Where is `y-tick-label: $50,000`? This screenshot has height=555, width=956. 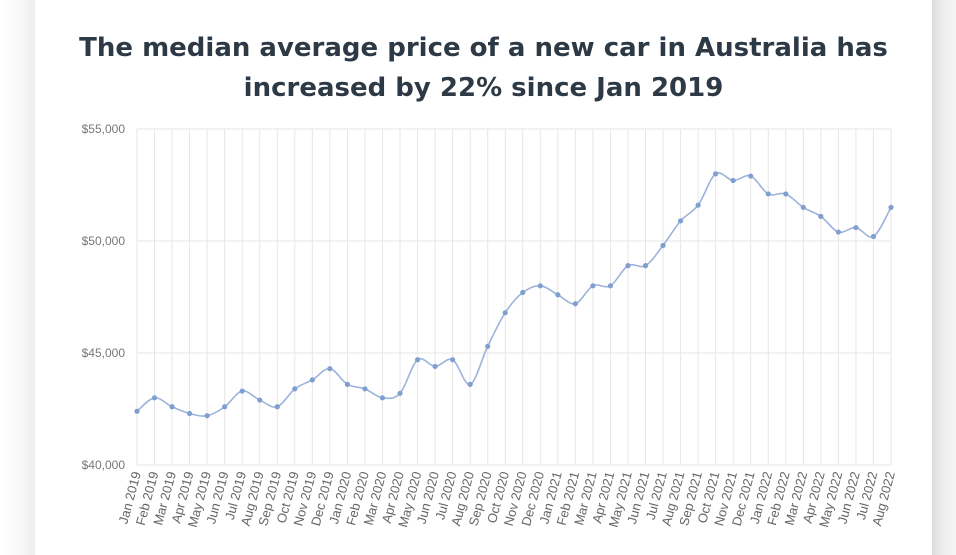
y-tick-label: $50,000 is located at coordinates (104, 241).